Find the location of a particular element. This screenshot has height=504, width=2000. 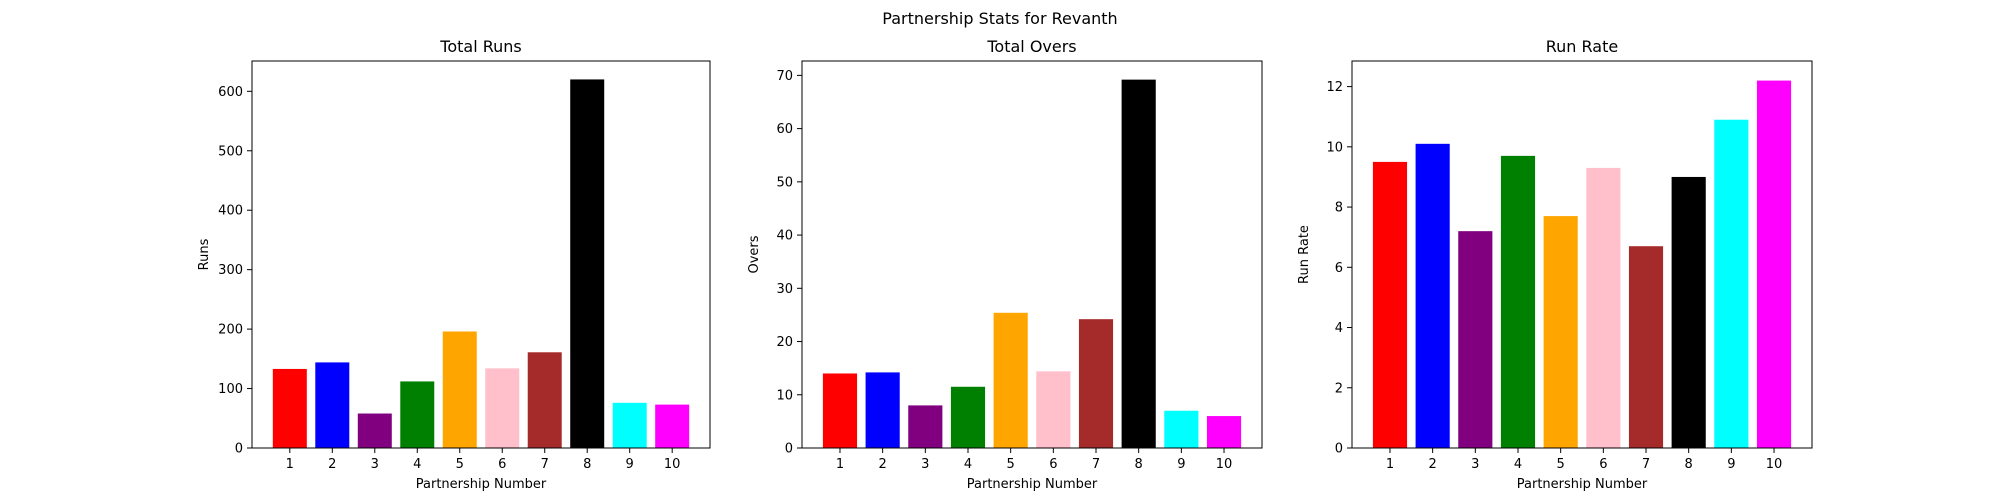

y-tick-label: 500 is located at coordinates (230, 151).